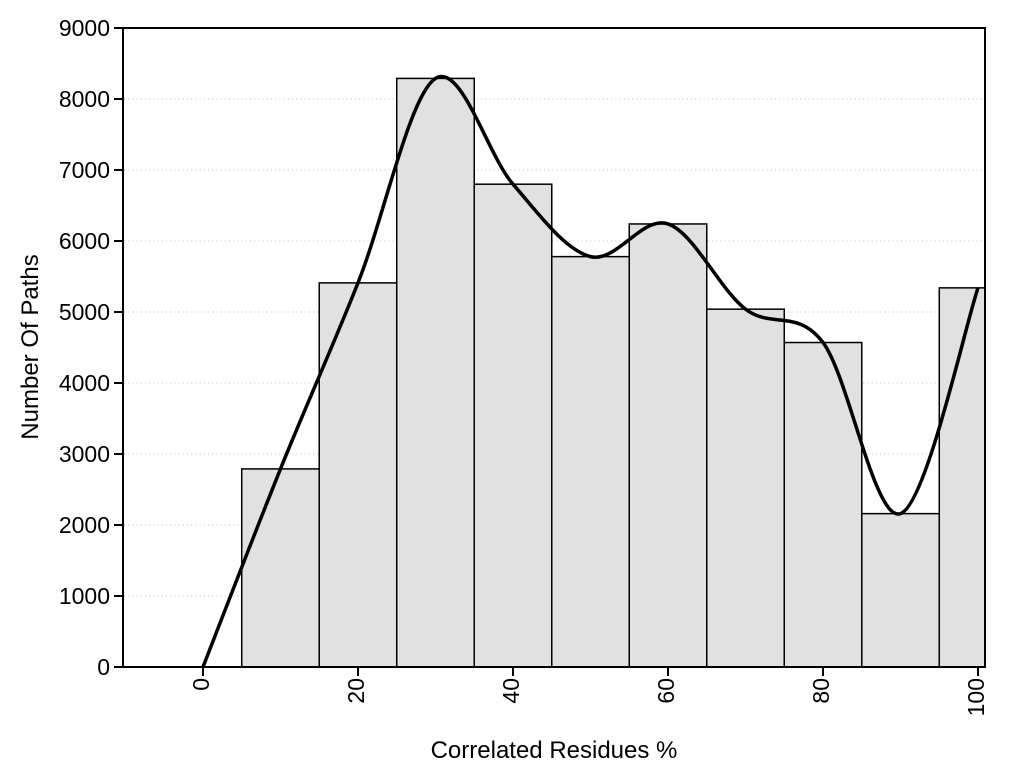  I want to click on y-tick-label: 0, so click(103, 667).